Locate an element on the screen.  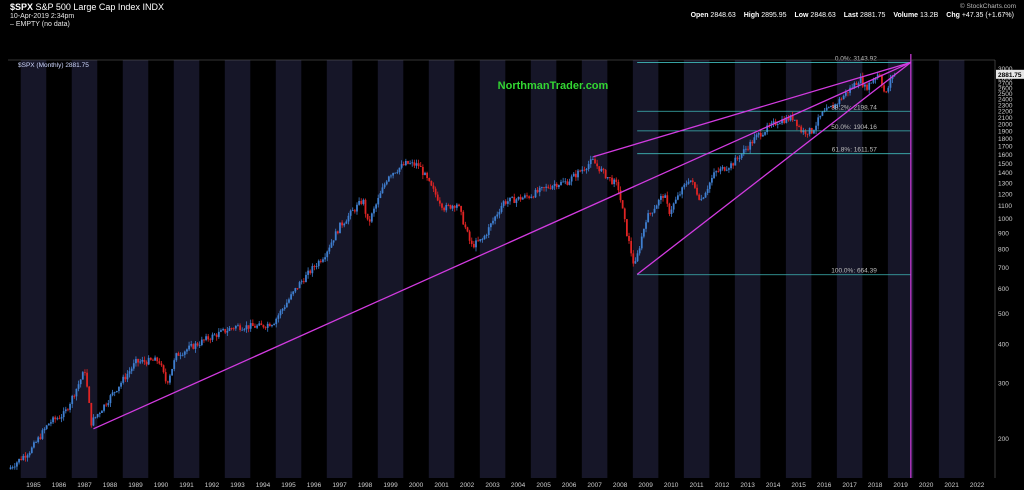
x-tick-label: 2001 is located at coordinates (441, 485).